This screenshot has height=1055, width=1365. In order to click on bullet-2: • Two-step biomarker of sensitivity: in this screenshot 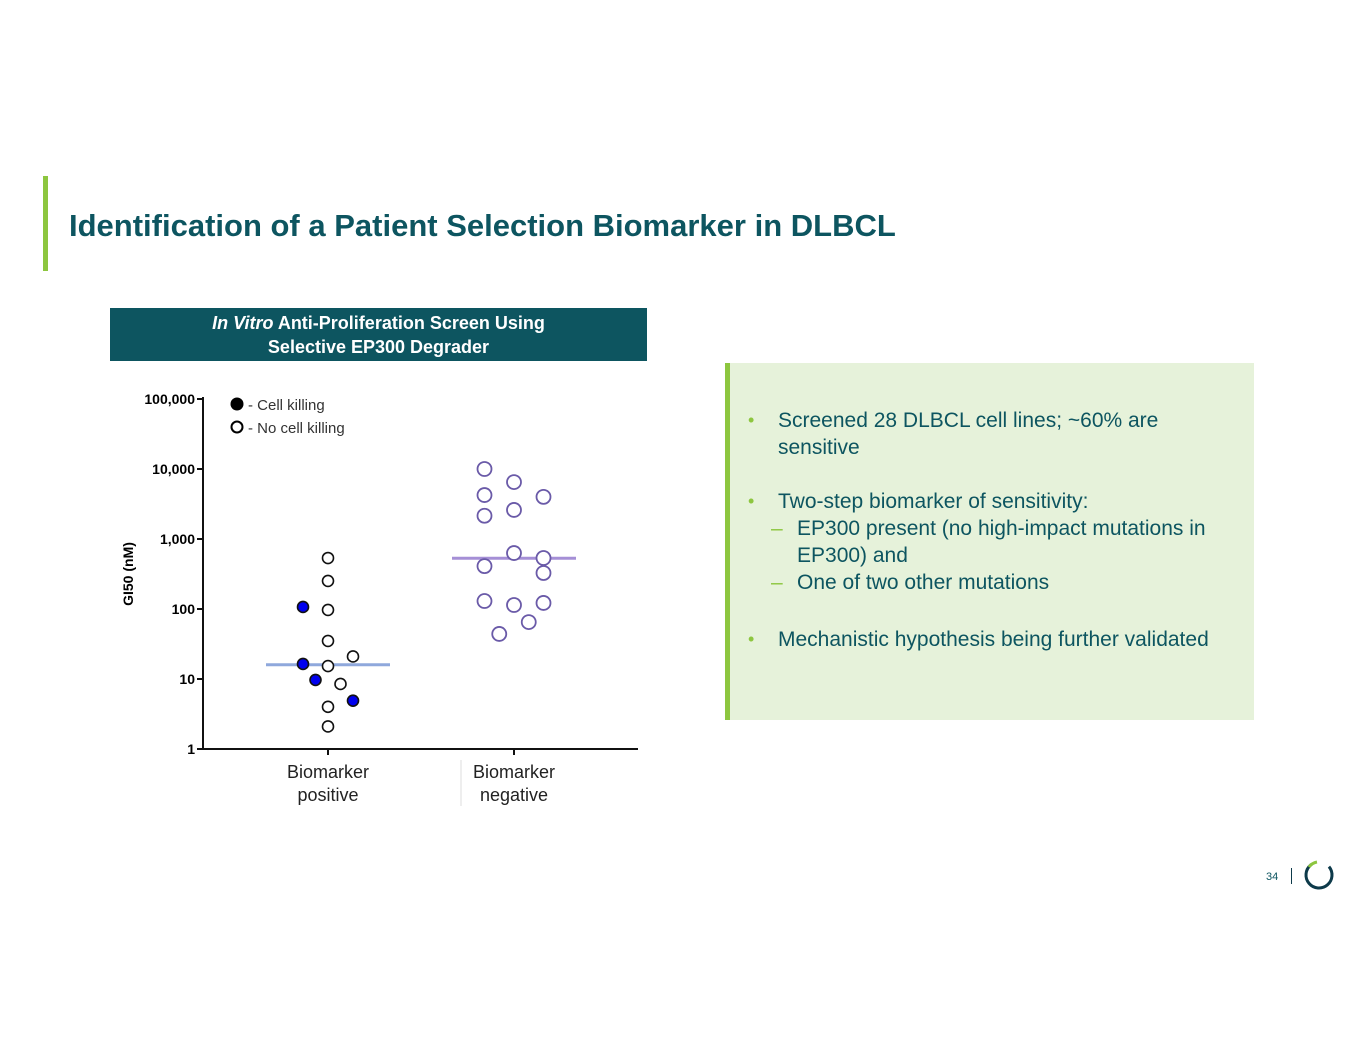, I will do `click(993, 501)`.